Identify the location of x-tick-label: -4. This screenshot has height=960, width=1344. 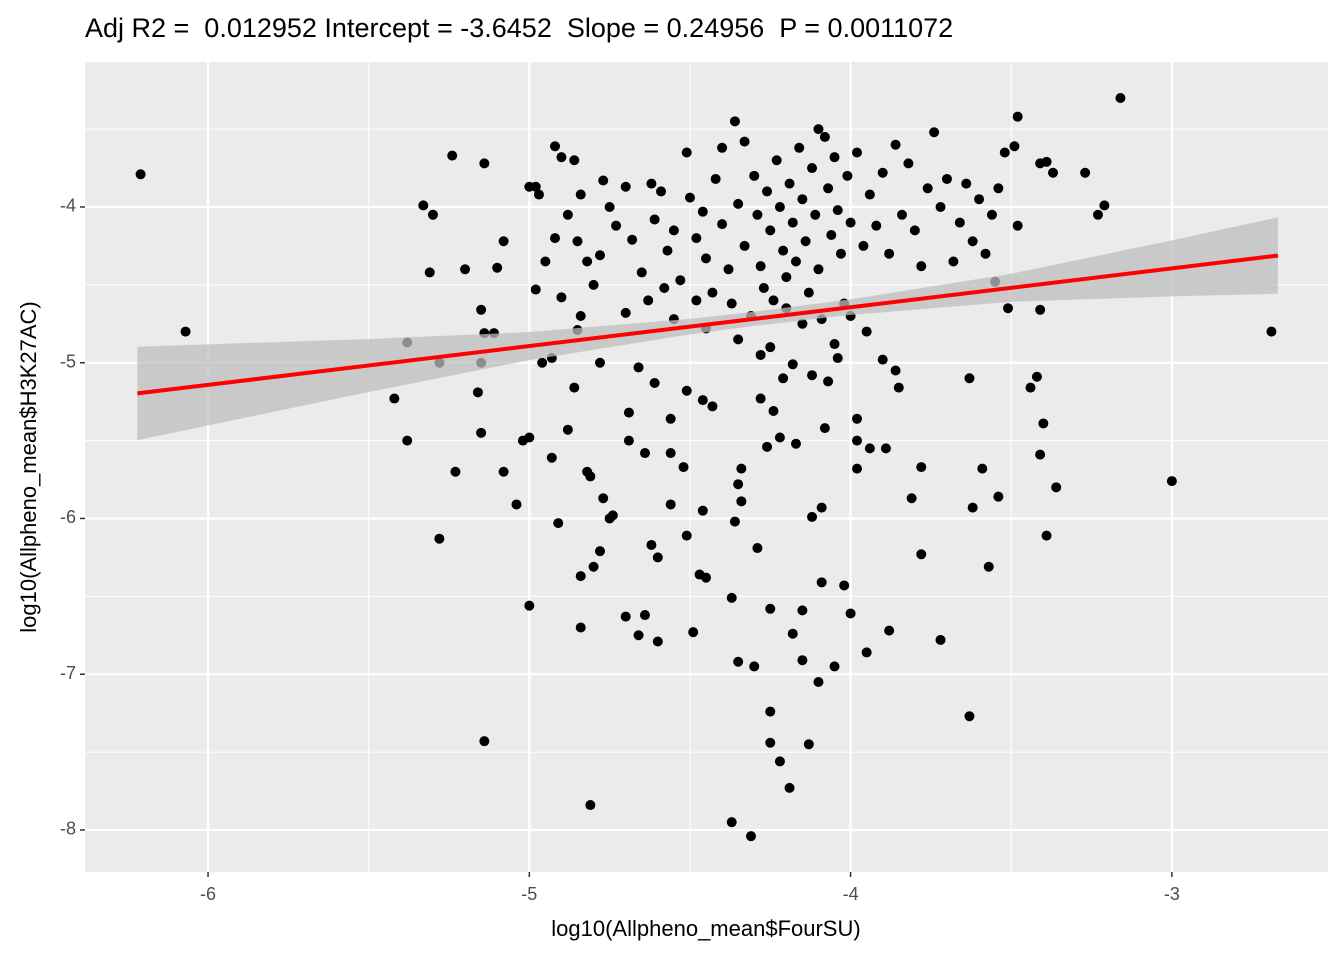
(851, 894).